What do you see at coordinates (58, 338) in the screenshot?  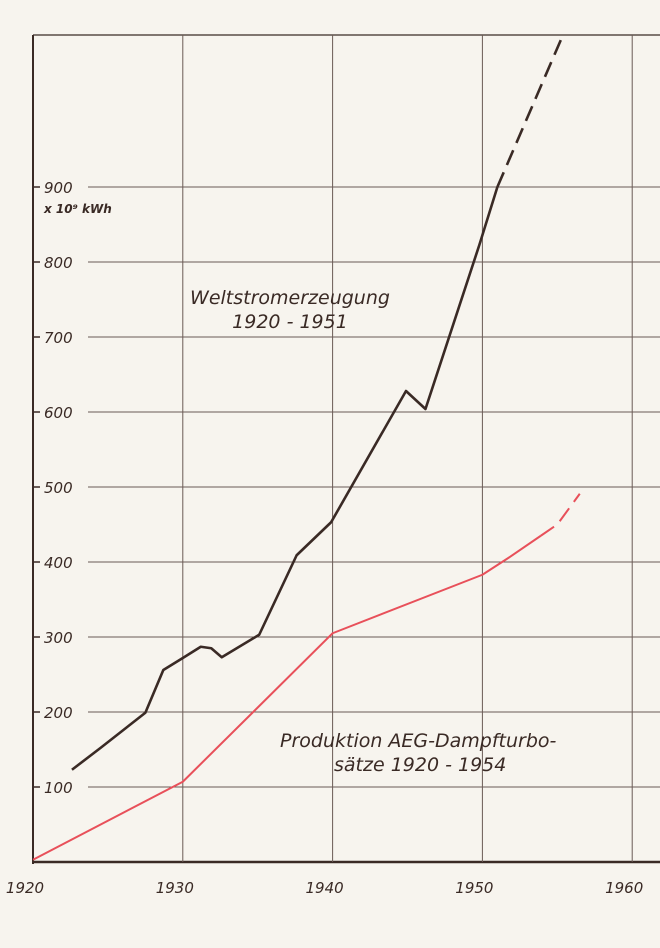 I see `y-tick-label: 700` at bounding box center [58, 338].